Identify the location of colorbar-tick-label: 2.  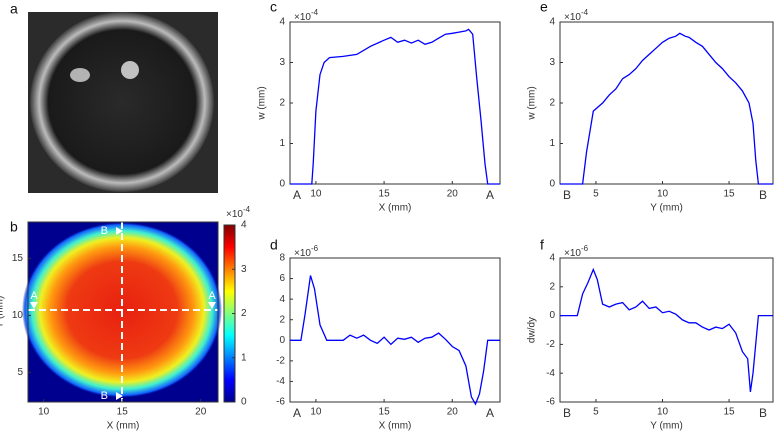
(244, 313).